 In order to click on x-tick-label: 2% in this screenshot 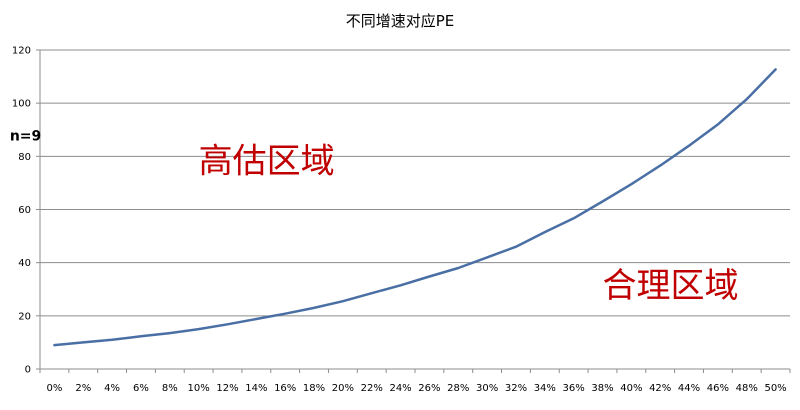, I will do `click(83, 388)`.